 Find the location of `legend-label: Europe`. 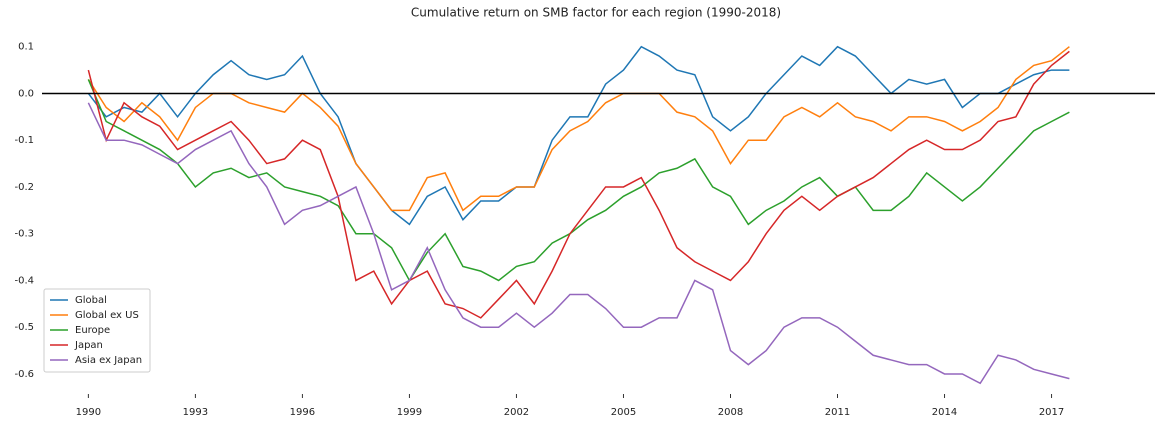

legend-label: Europe is located at coordinates (92, 330).